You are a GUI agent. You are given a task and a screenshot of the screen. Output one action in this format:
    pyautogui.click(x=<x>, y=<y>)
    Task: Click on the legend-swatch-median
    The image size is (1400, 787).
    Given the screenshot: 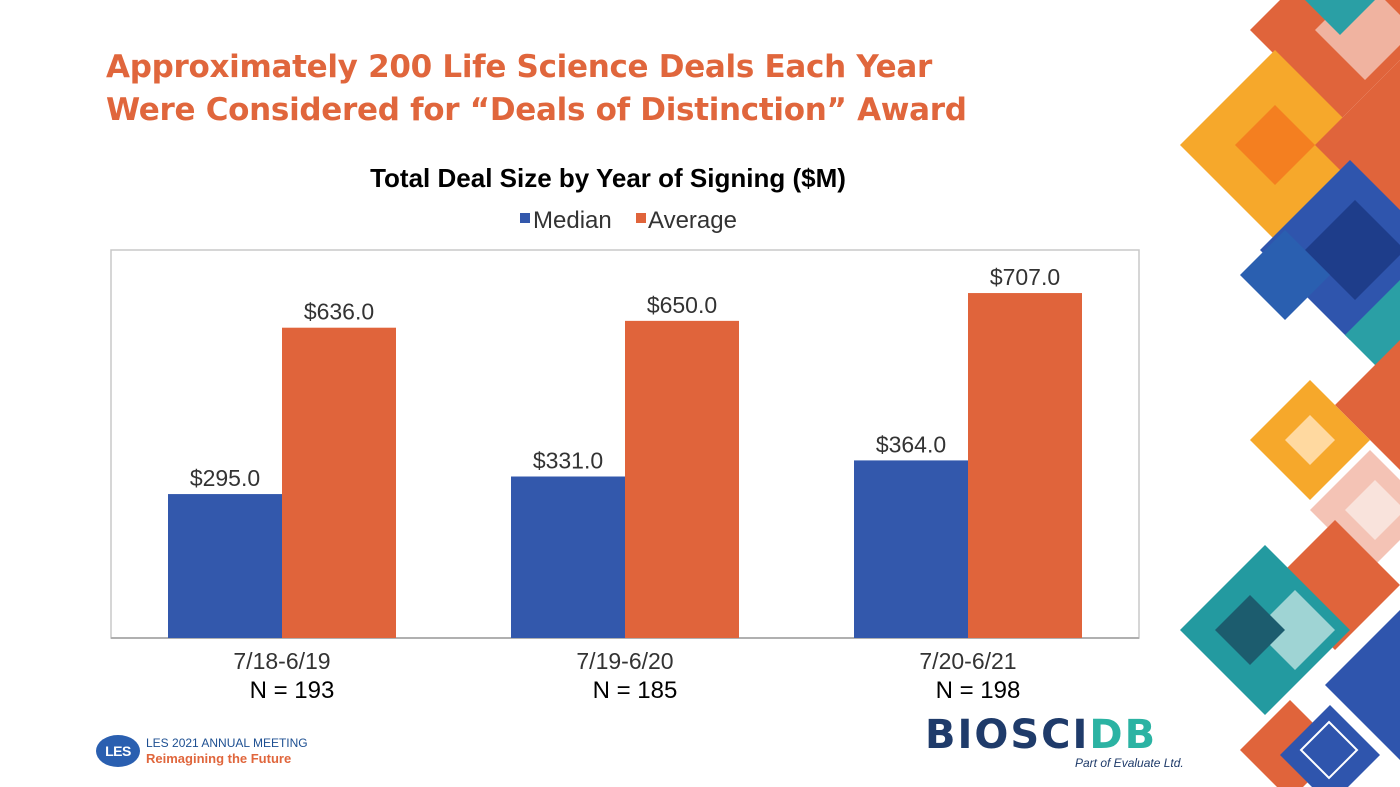 What is the action you would take?
    pyautogui.click(x=525, y=218)
    